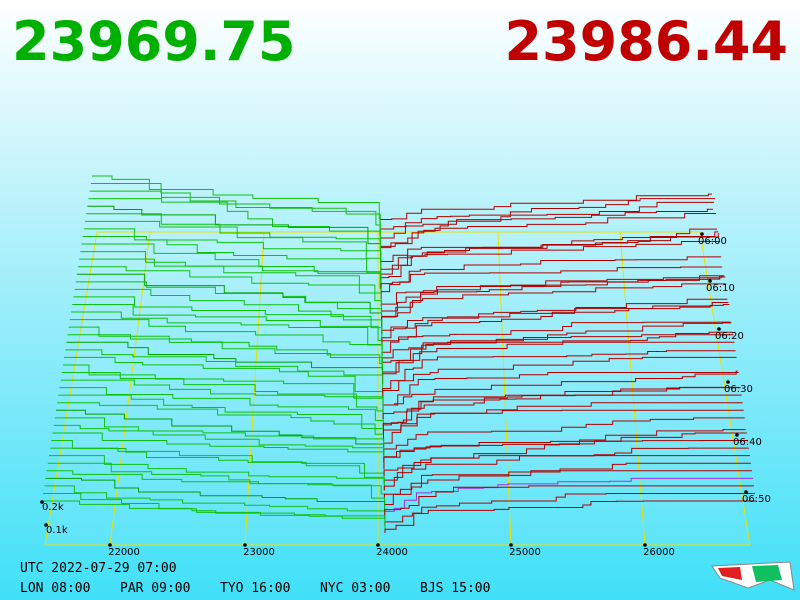 Image resolution: width=800 pixels, height=600 pixels. Describe the element at coordinates (155, 588) in the screenshot. I see `city-time: PAR 09:00` at that location.